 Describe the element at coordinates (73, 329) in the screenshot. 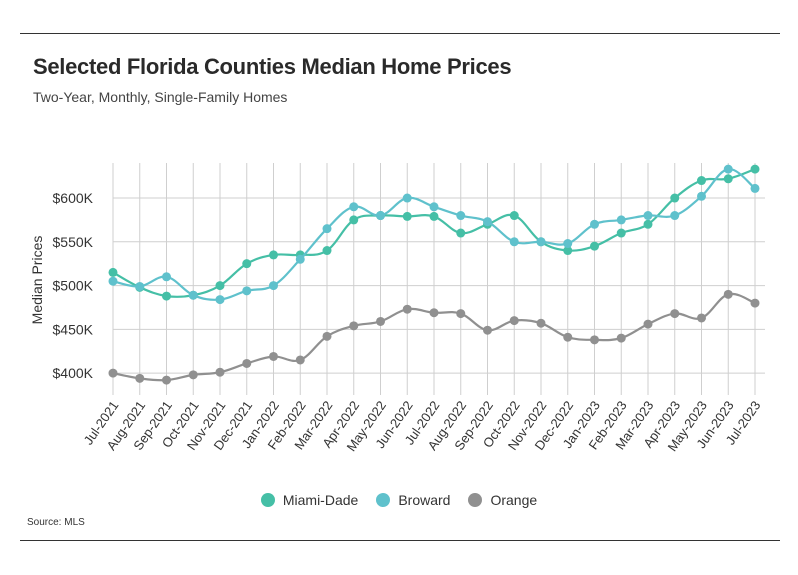

I see `y-tick-label: $450K` at that location.